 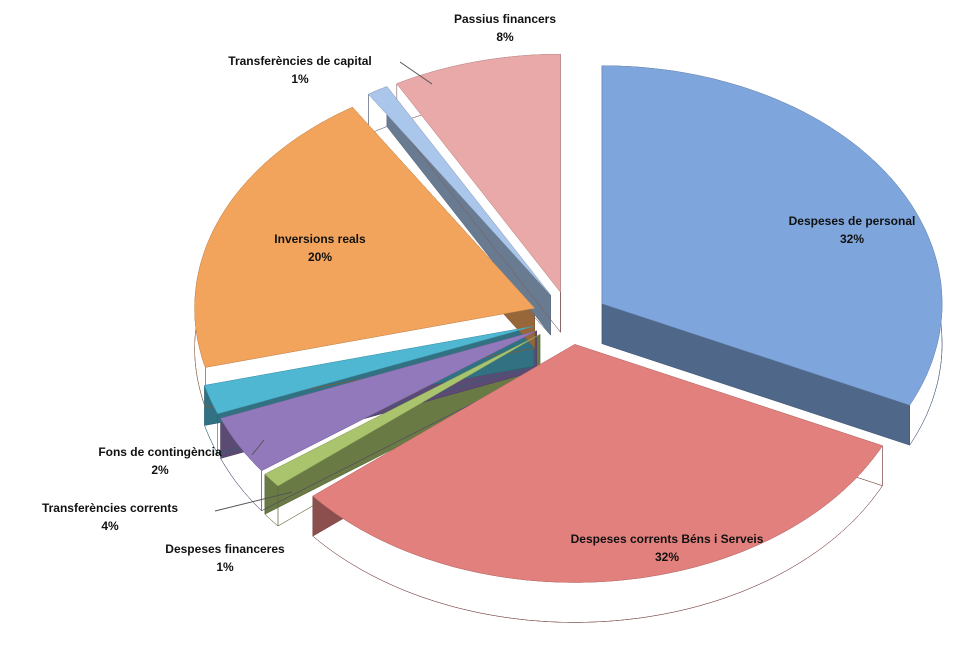 I want to click on slice-label: Fons de contingència, so click(x=160, y=452).